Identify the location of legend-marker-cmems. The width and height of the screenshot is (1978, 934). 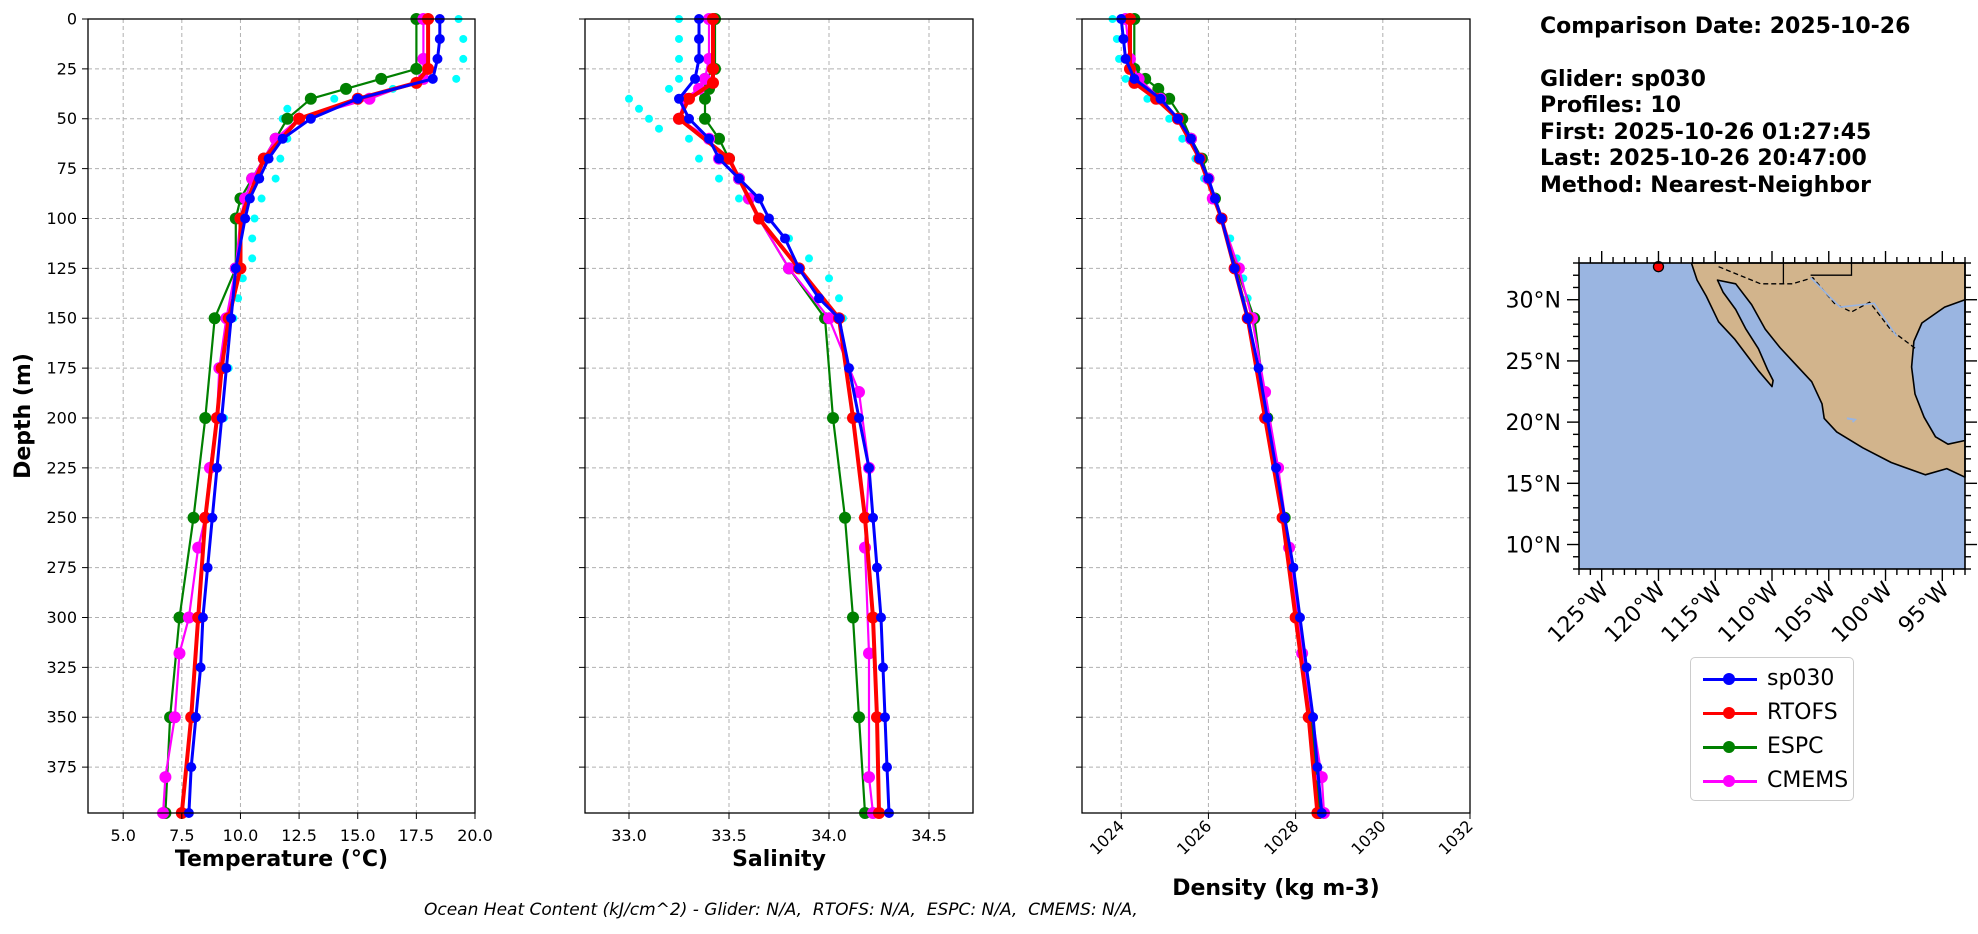
(1729, 781).